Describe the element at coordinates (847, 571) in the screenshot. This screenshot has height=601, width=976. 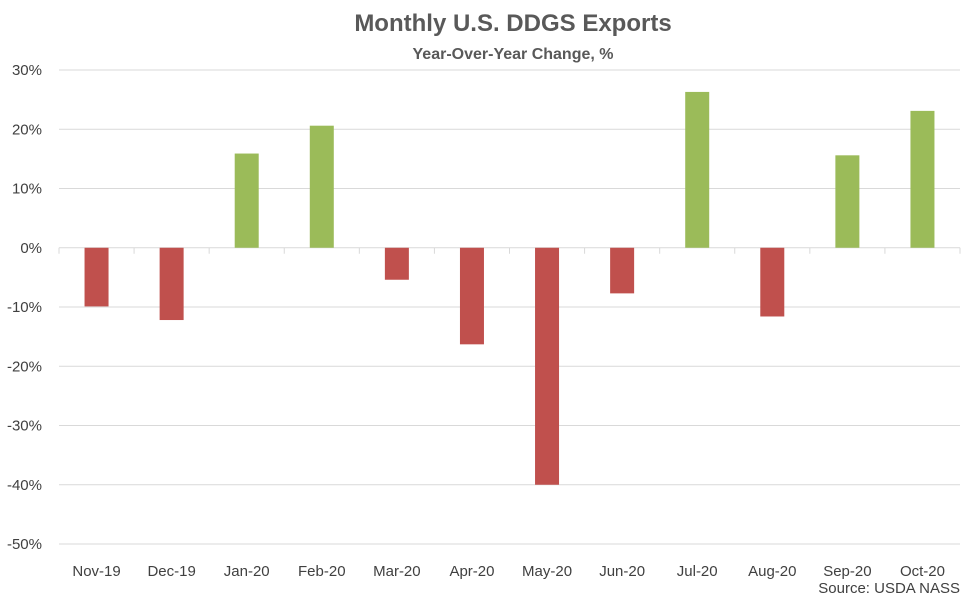
I see `x-tick-label: Sep-20` at that location.